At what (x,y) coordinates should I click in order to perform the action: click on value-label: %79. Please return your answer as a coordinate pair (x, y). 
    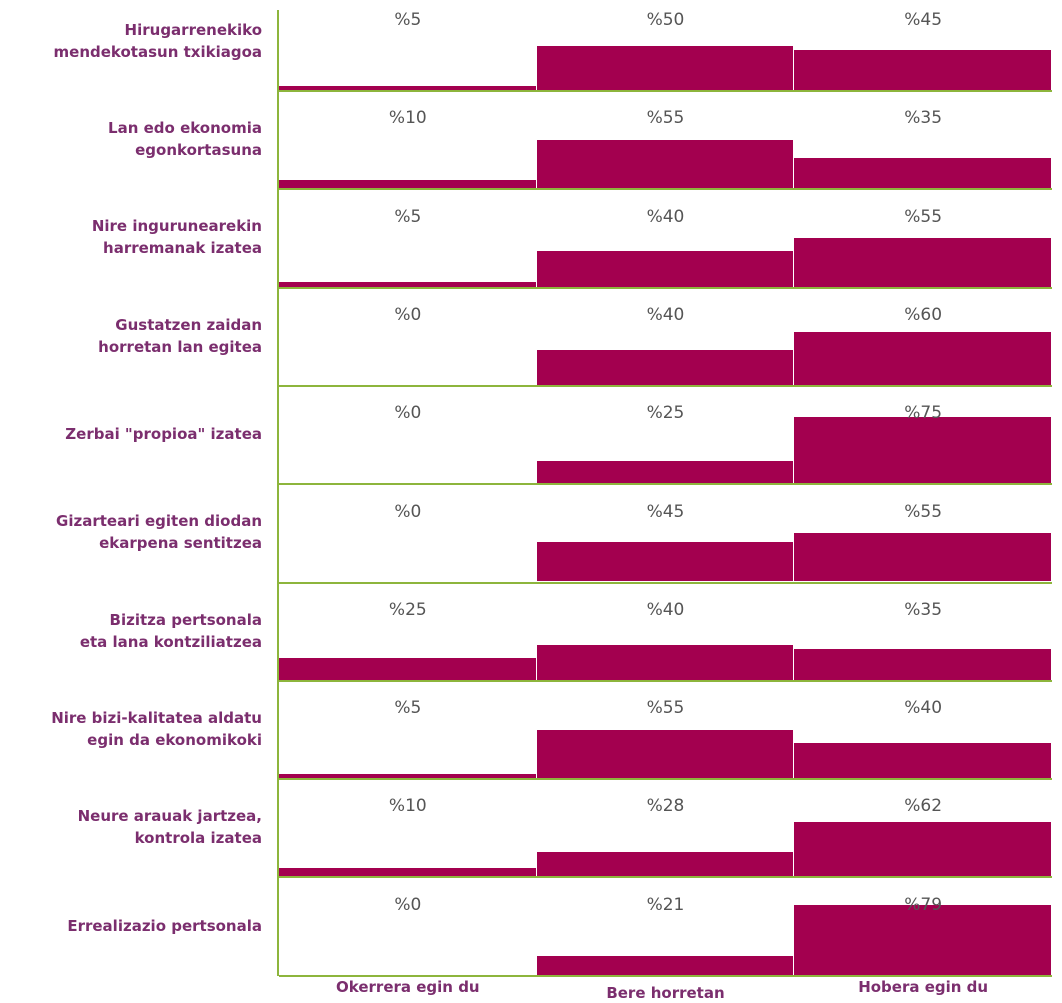
    Looking at the image, I should click on (923, 904).